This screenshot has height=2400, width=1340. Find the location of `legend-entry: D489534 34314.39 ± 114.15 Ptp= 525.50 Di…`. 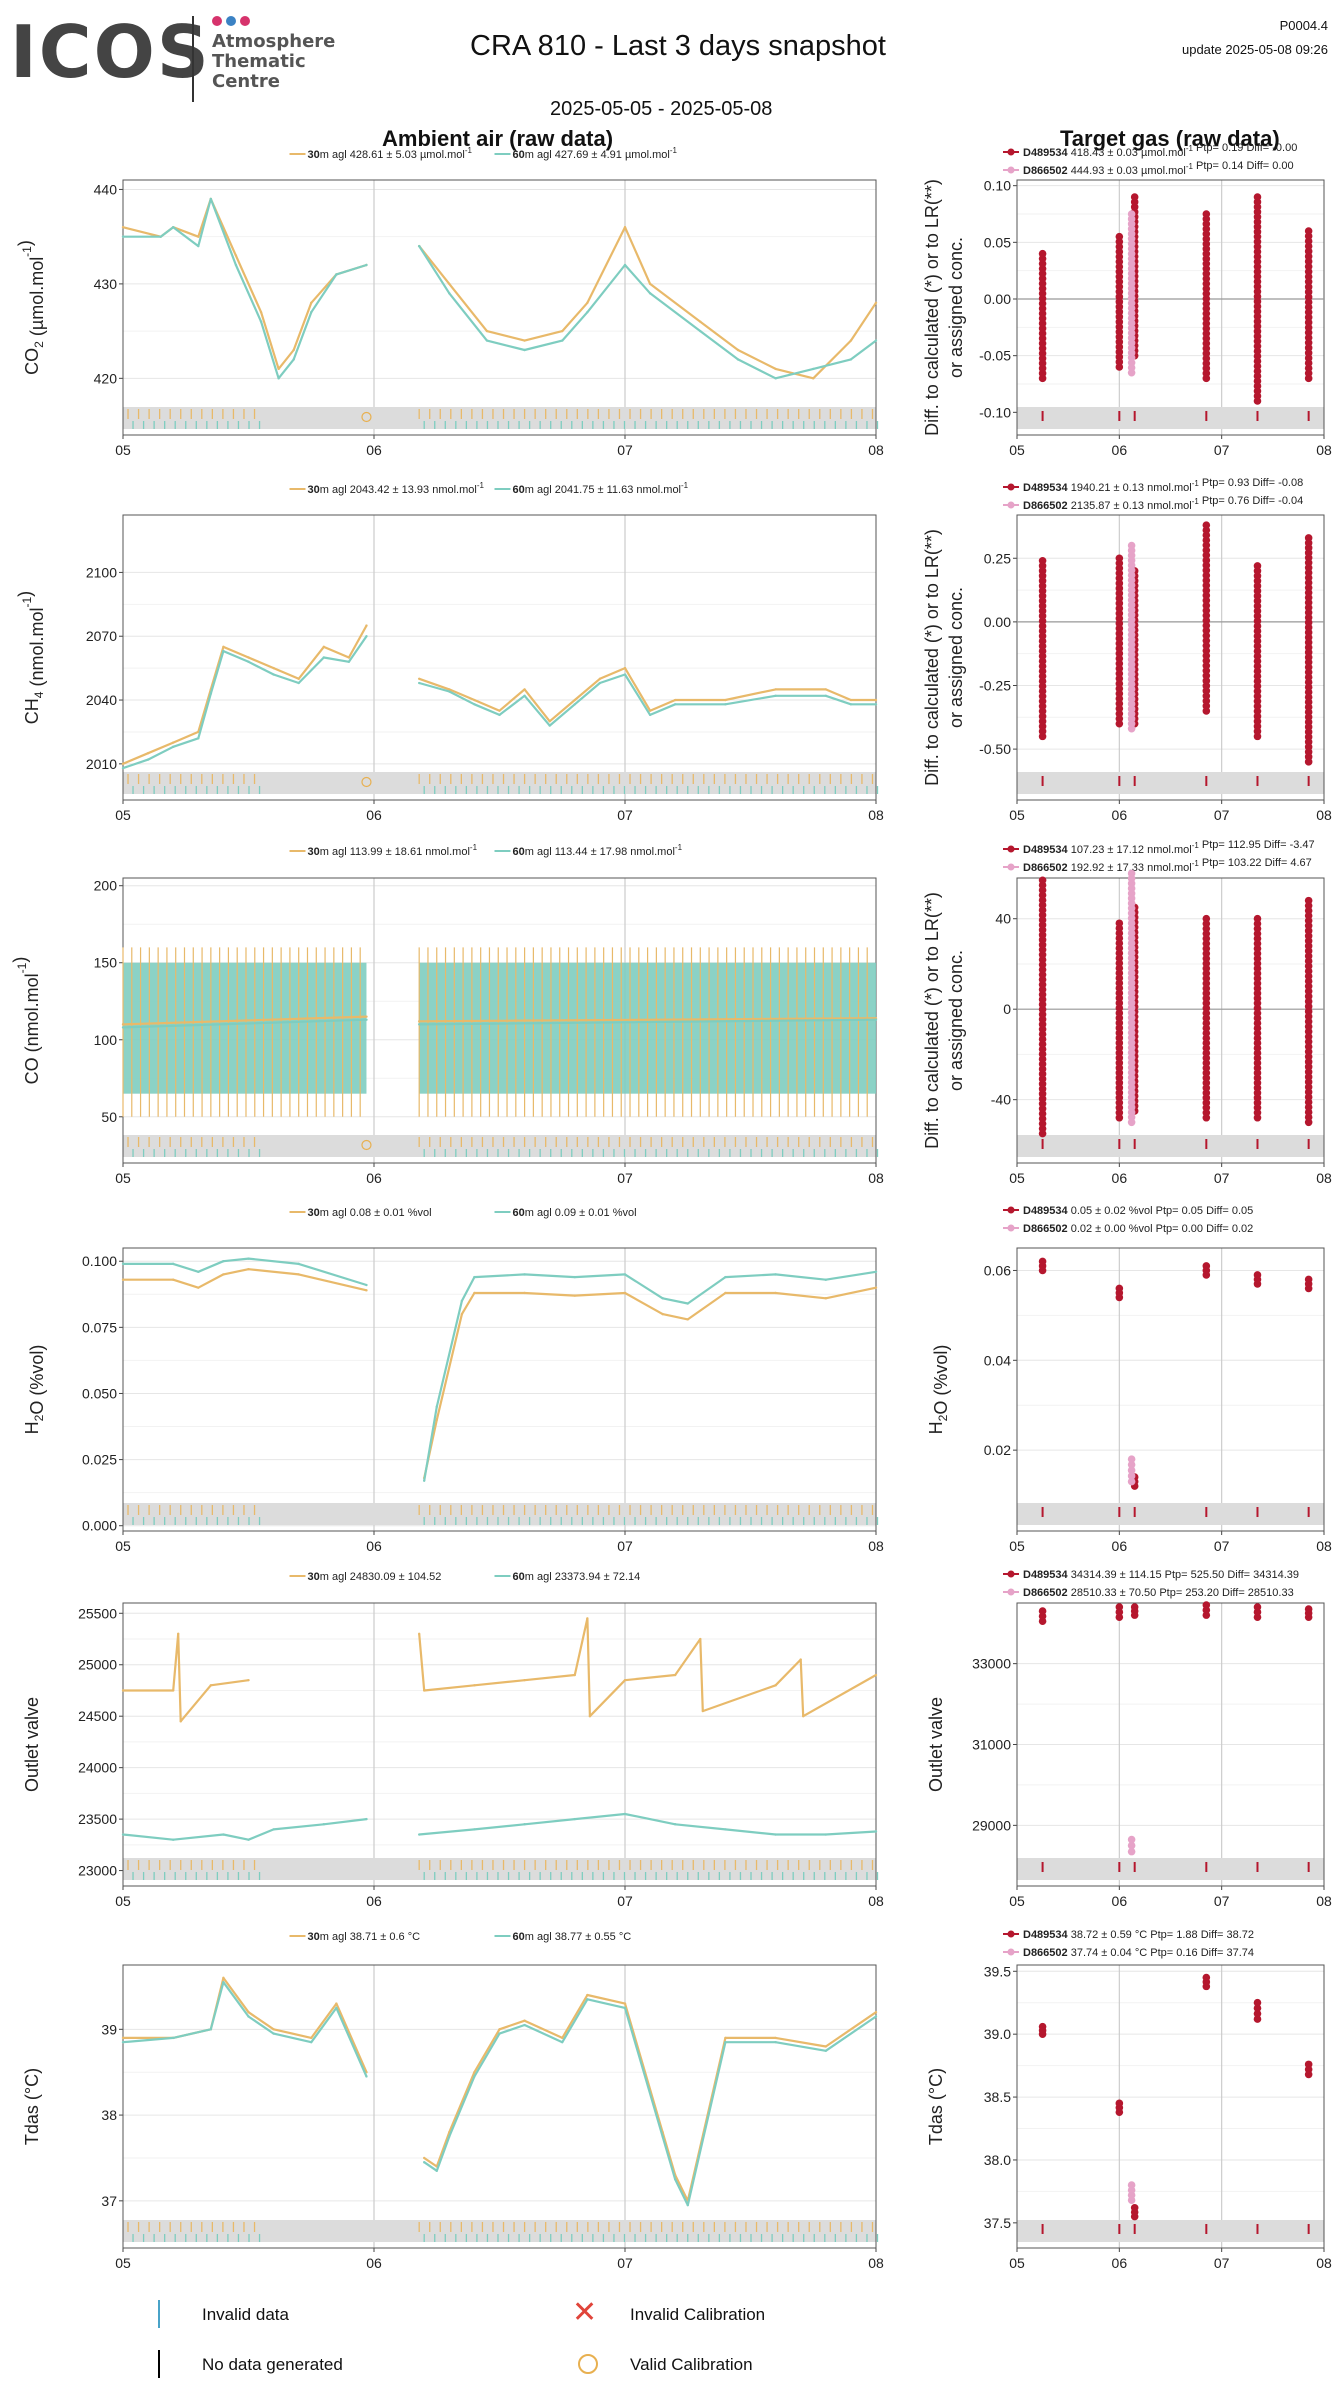

legend-entry: D489534 34314.39 ± 114.15 Ptp= 525.50 Di… is located at coordinates (1161, 1575).